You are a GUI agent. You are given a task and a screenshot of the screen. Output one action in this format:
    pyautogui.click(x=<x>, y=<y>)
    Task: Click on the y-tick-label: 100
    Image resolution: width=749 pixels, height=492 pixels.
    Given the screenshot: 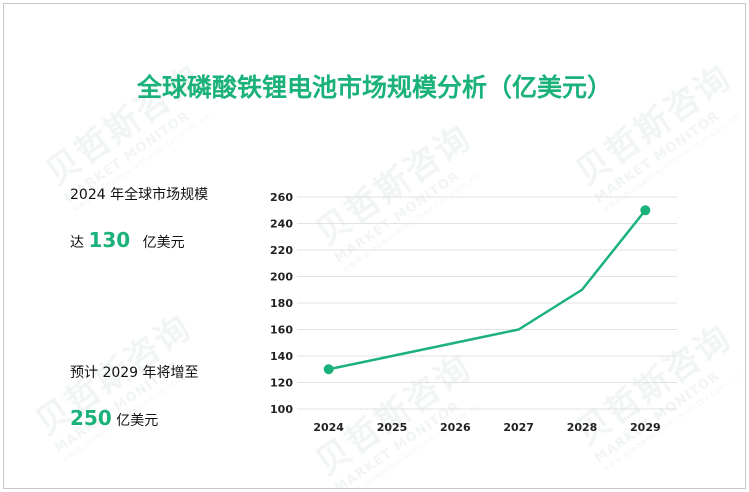 What is the action you would take?
    pyautogui.click(x=281, y=409)
    